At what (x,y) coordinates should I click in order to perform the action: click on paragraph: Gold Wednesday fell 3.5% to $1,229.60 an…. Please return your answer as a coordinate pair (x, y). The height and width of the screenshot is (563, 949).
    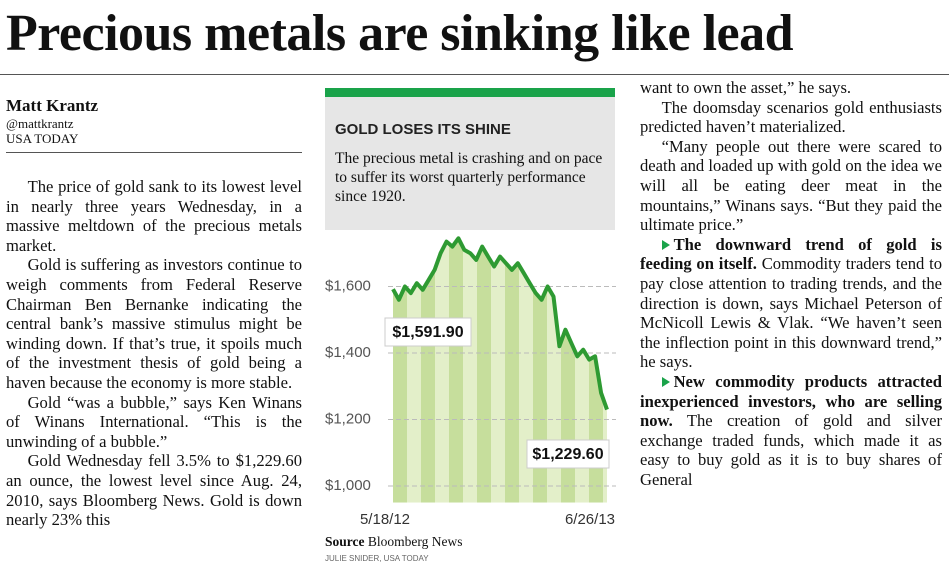
    Looking at the image, I should click on (154, 490).